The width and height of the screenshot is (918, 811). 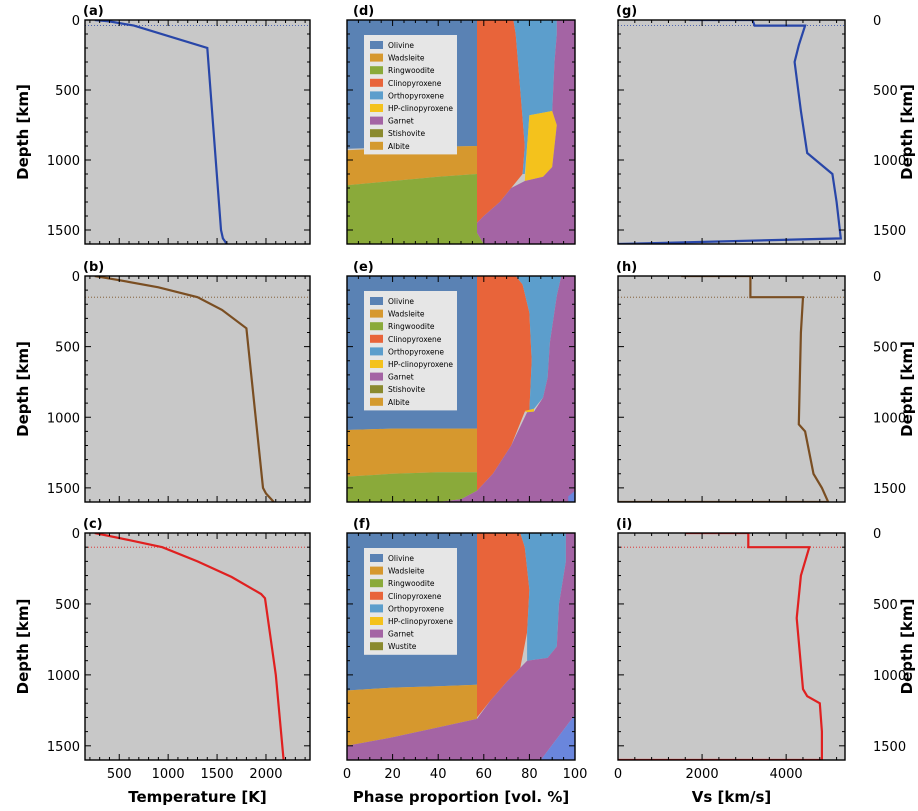 What do you see at coordinates (197, 797) in the screenshot?
I see `x-axis-title-temperature: Temperature [K]` at bounding box center [197, 797].